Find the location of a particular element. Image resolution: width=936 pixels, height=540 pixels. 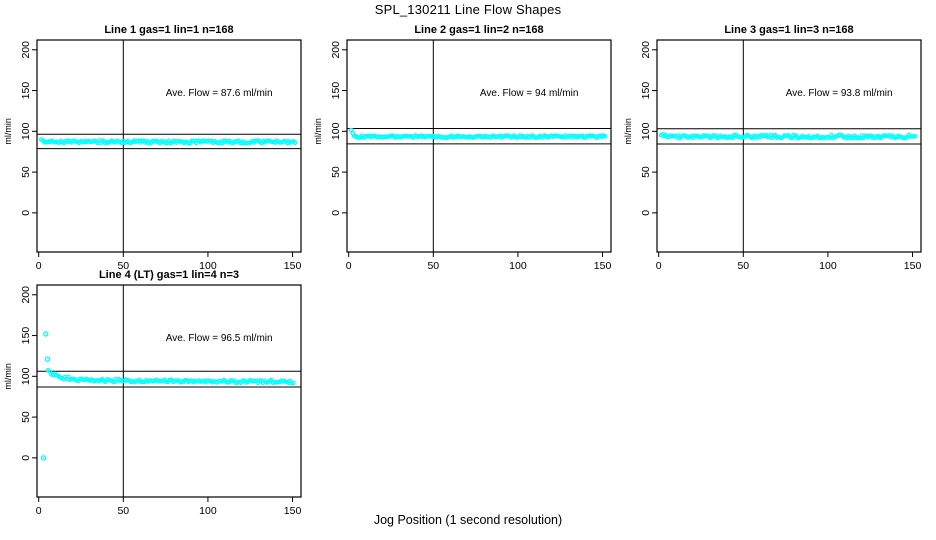

chart-title: SPL_130211 Line Flow Shapes is located at coordinates (468, 9).